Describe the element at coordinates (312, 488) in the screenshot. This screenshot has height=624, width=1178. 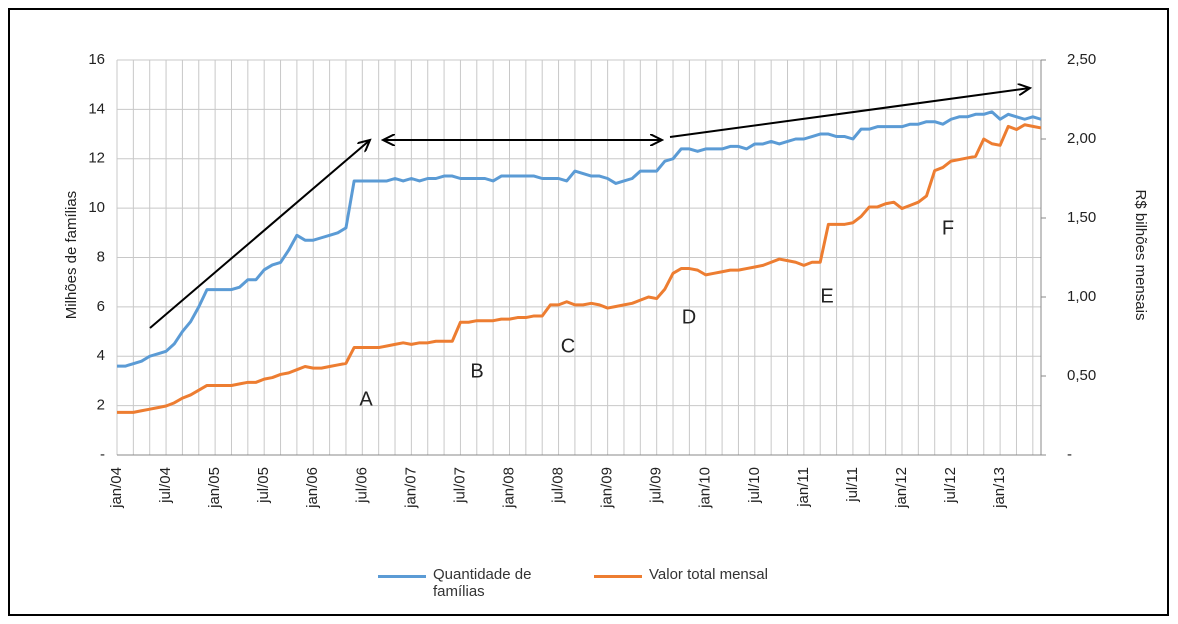
I see `x-tick-label: jan/06` at that location.